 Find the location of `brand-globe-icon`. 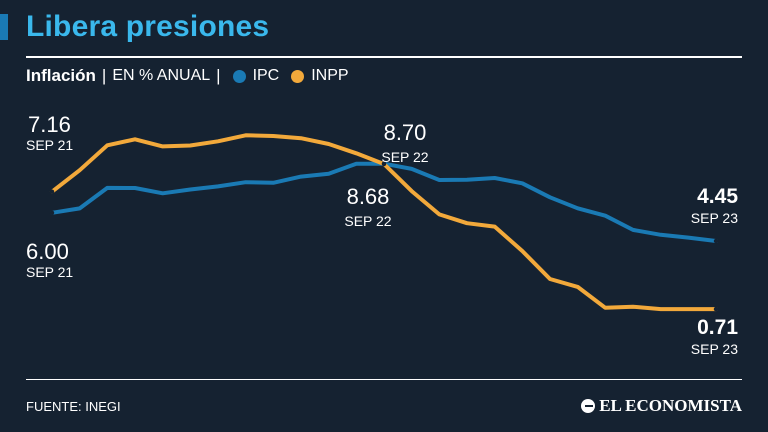

brand-globe-icon is located at coordinates (588, 406).